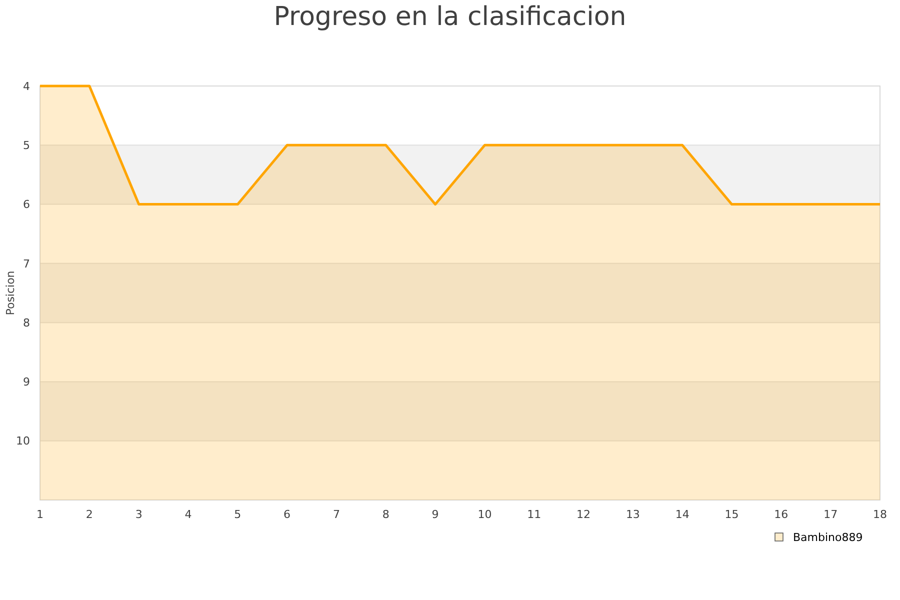 The image size is (900, 600). Describe the element at coordinates (26, 263) in the screenshot. I see `y-tick-label: 7` at that location.